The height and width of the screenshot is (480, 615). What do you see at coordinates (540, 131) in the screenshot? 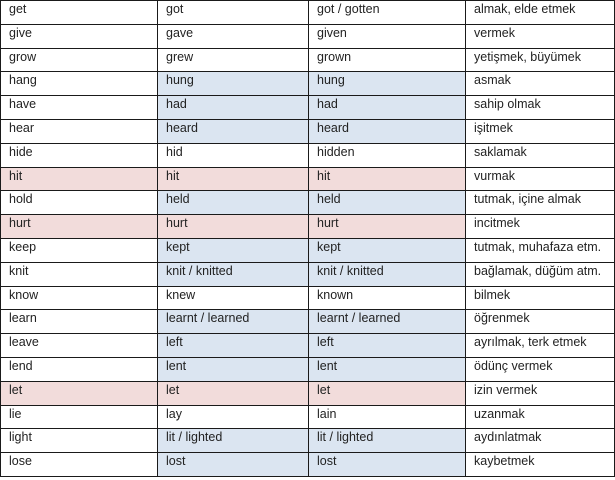
I see `turkish-meaning-cell: işitmek` at bounding box center [540, 131].